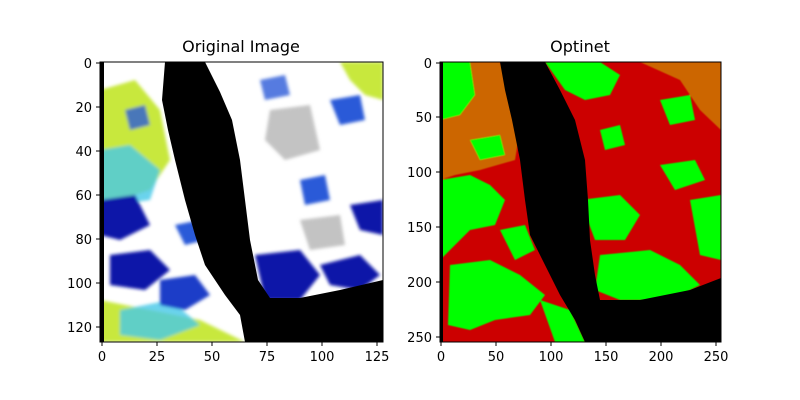 This screenshot has width=800, height=400. I want to click on left-y-tick-label: 20, so click(83, 108).